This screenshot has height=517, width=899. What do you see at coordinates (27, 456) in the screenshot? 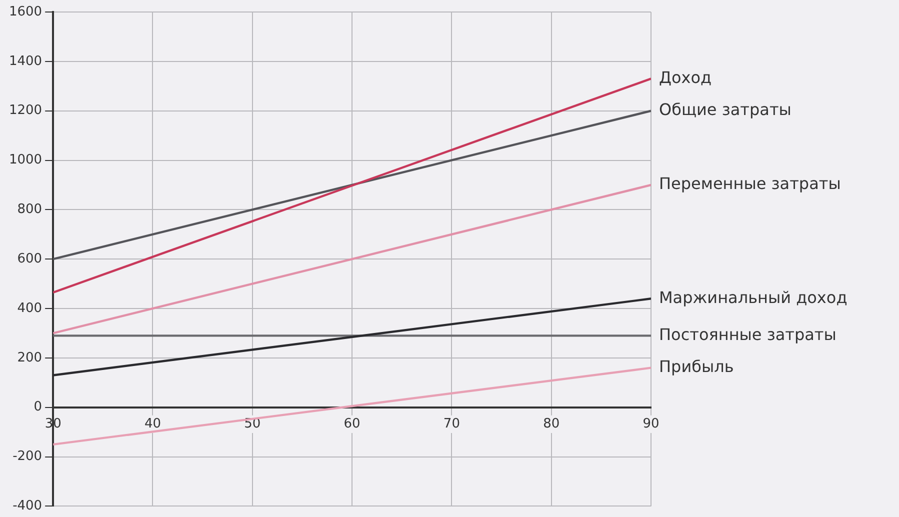
I see `y-tick-label: -200` at bounding box center [27, 456].